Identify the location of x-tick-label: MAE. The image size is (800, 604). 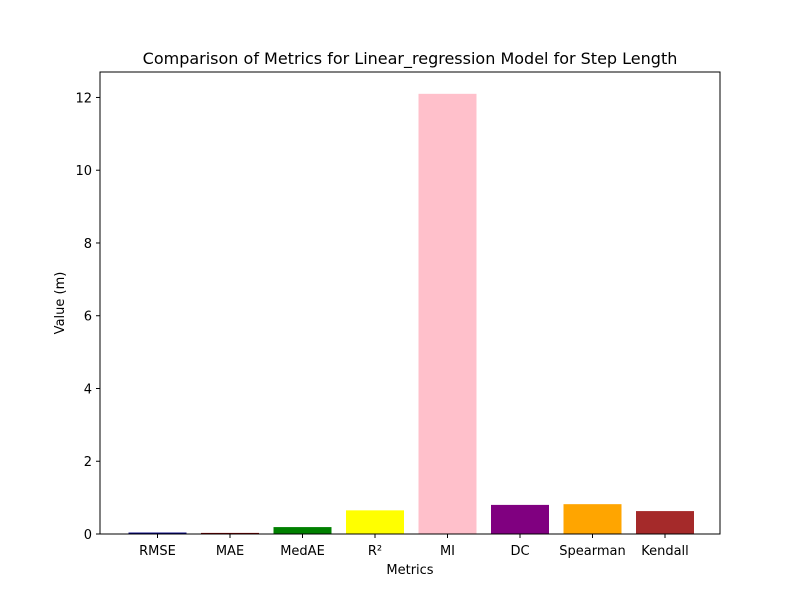
(230, 551).